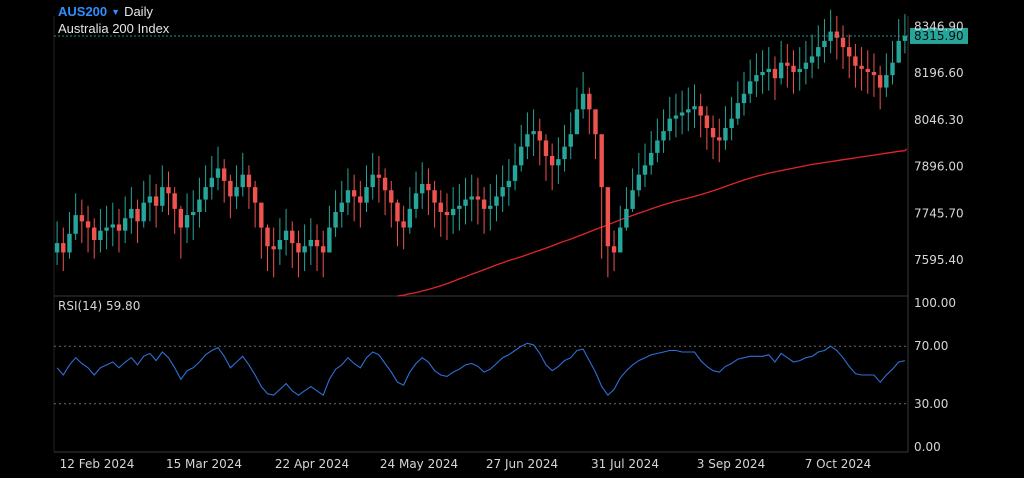 The height and width of the screenshot is (478, 1024). What do you see at coordinates (927, 447) in the screenshot?
I see `rsi-tick-label: 0.00` at bounding box center [927, 447].